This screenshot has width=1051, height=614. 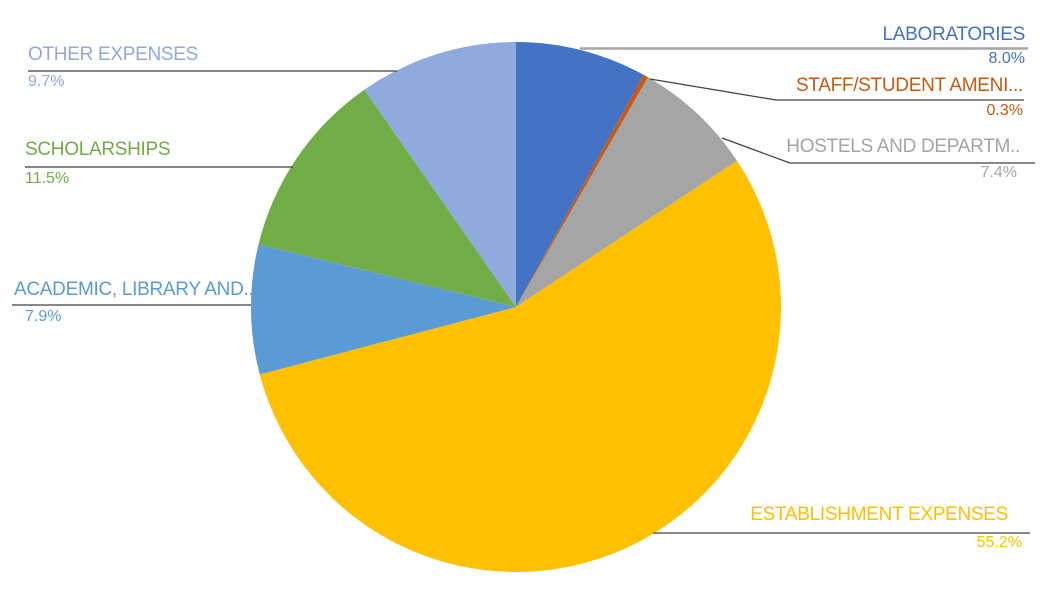 I want to click on pie-slice-hostels-and-departments, so click(x=627, y=192).